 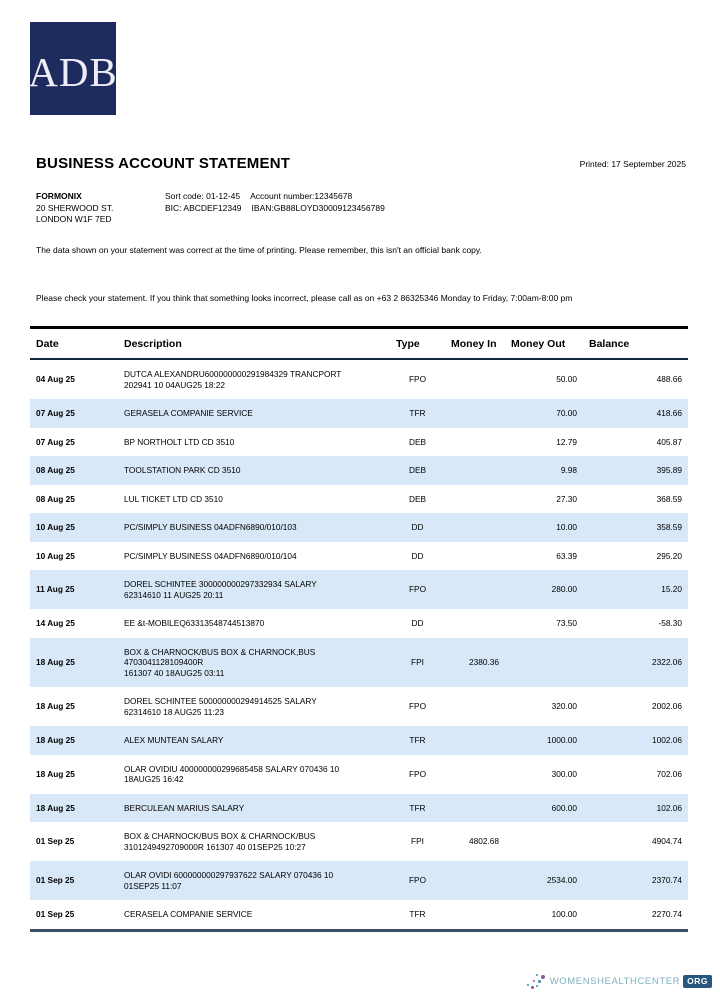 What do you see at coordinates (667, 880) in the screenshot?
I see `transaction-balance: 2370.74` at bounding box center [667, 880].